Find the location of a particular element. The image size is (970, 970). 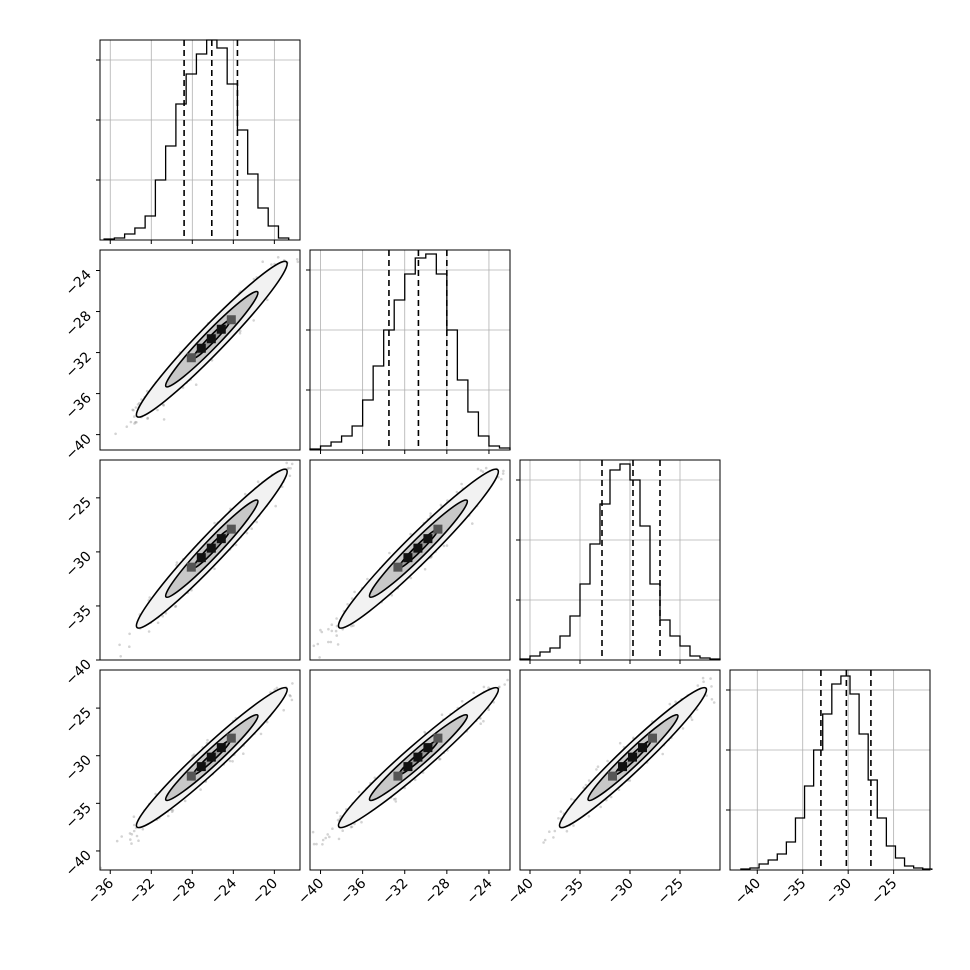

panel-1-0: −40−36−32−28−24 is located at coordinates (182, 356).